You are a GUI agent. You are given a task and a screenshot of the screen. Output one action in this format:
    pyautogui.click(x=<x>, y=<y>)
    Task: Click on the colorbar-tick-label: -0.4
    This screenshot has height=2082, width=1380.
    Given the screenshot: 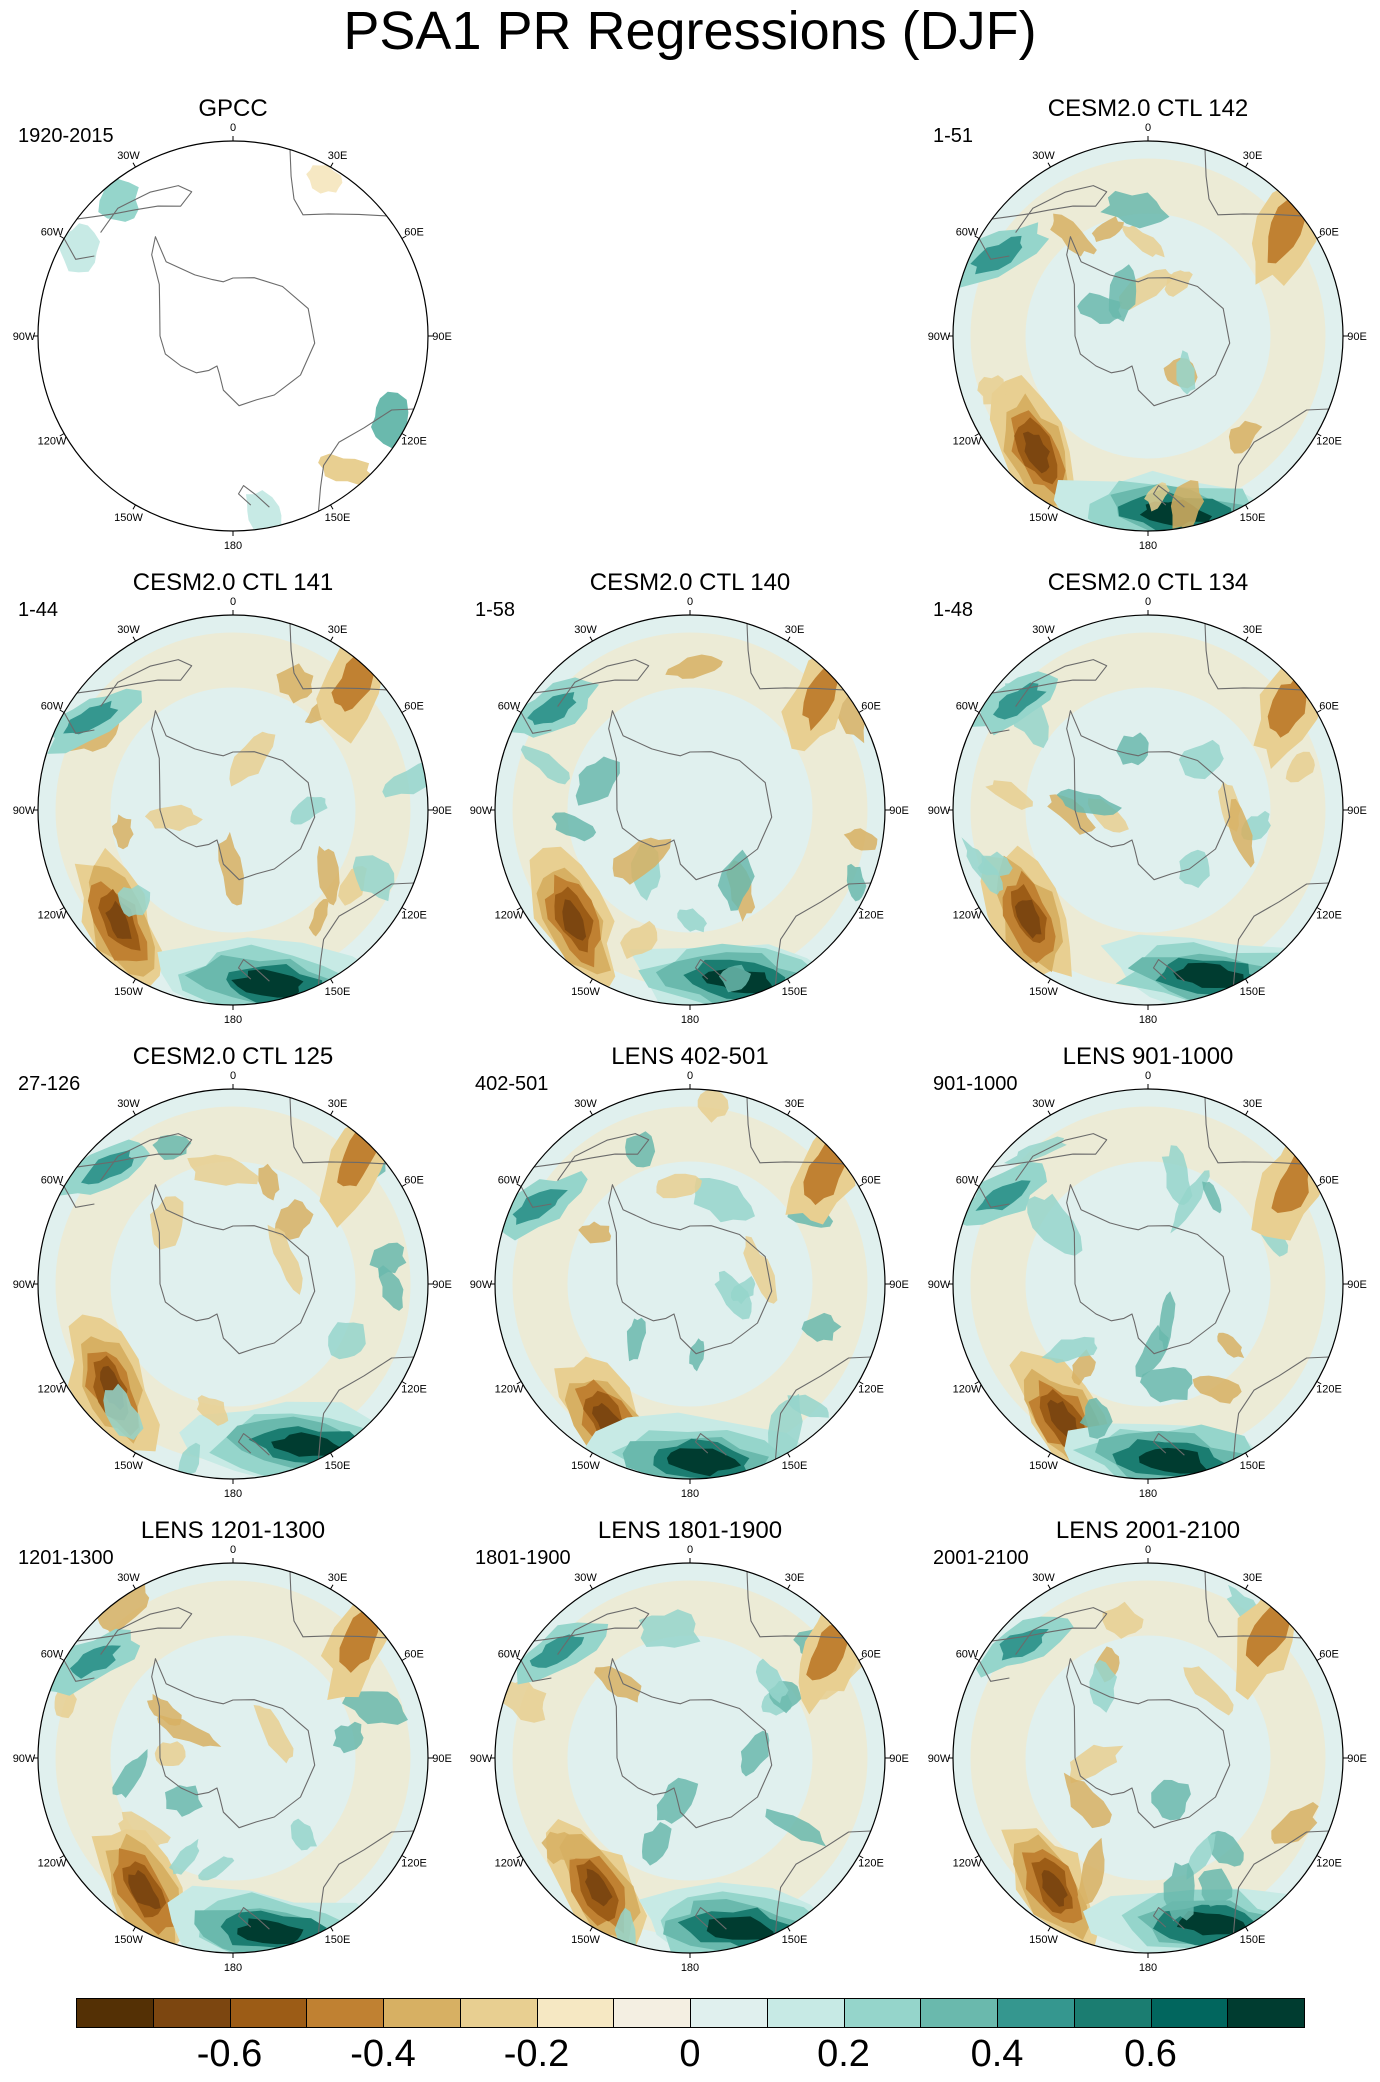 What is the action you would take?
    pyautogui.click(x=383, y=2054)
    